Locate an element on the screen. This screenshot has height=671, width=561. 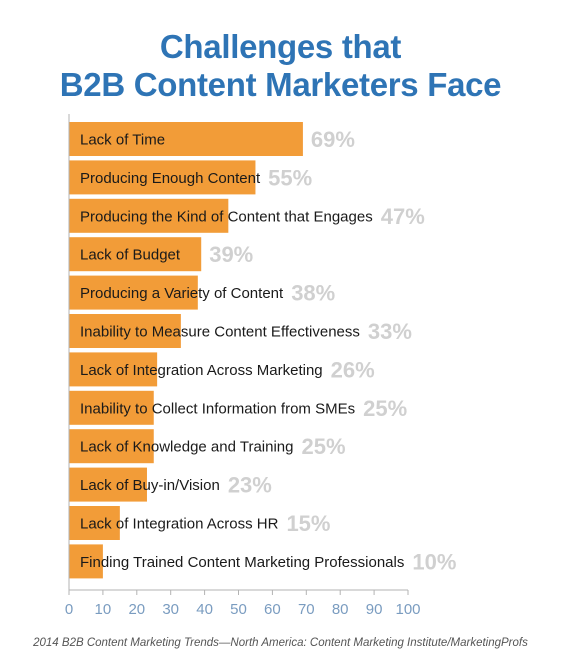
value-label: 10% is located at coordinates (434, 561).